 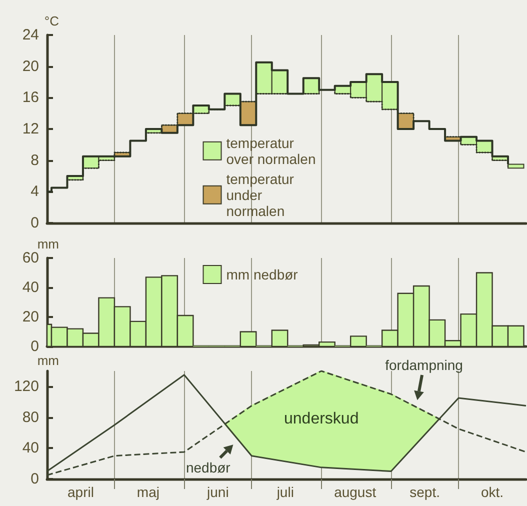 I want to click on legend-label: mm nedbør, so click(x=262, y=274).